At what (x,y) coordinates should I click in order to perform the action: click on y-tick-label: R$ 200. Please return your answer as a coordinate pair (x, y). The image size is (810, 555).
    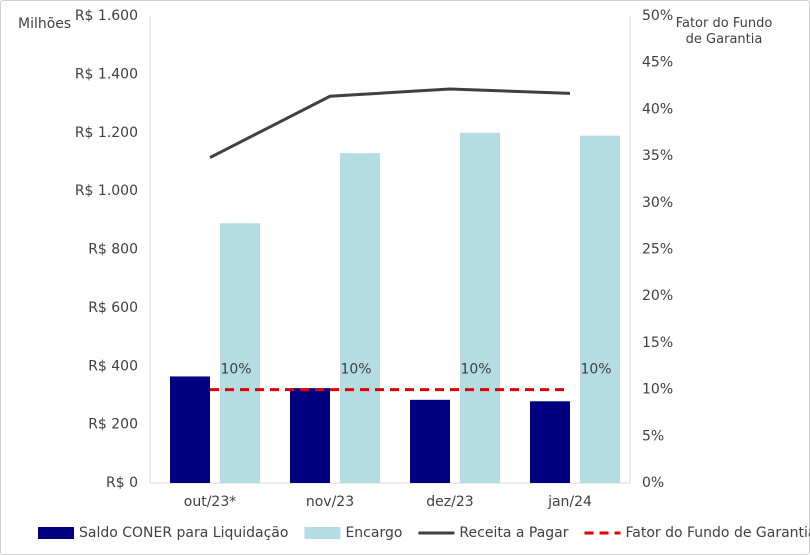
    Looking at the image, I should click on (113, 425).